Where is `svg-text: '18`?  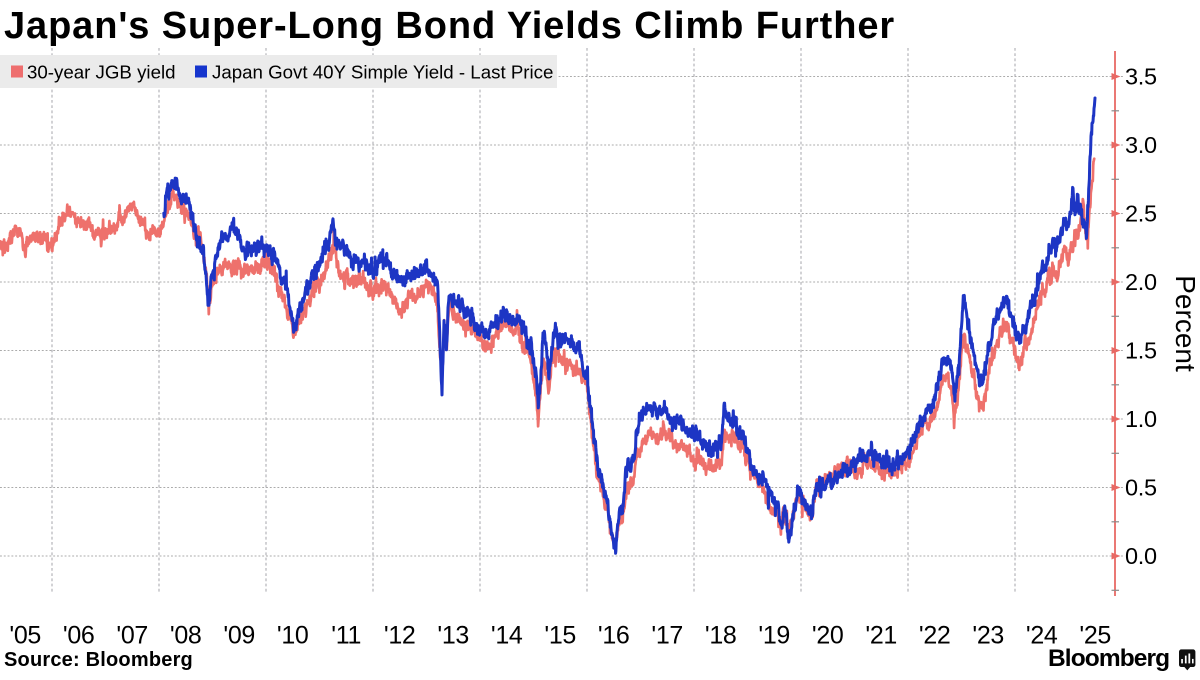 svg-text: '18 is located at coordinates (721, 636).